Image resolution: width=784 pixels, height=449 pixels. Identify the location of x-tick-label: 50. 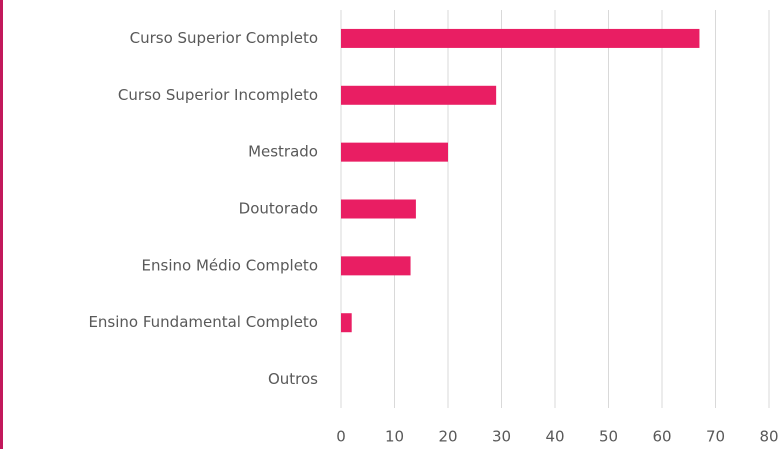
(608, 437).